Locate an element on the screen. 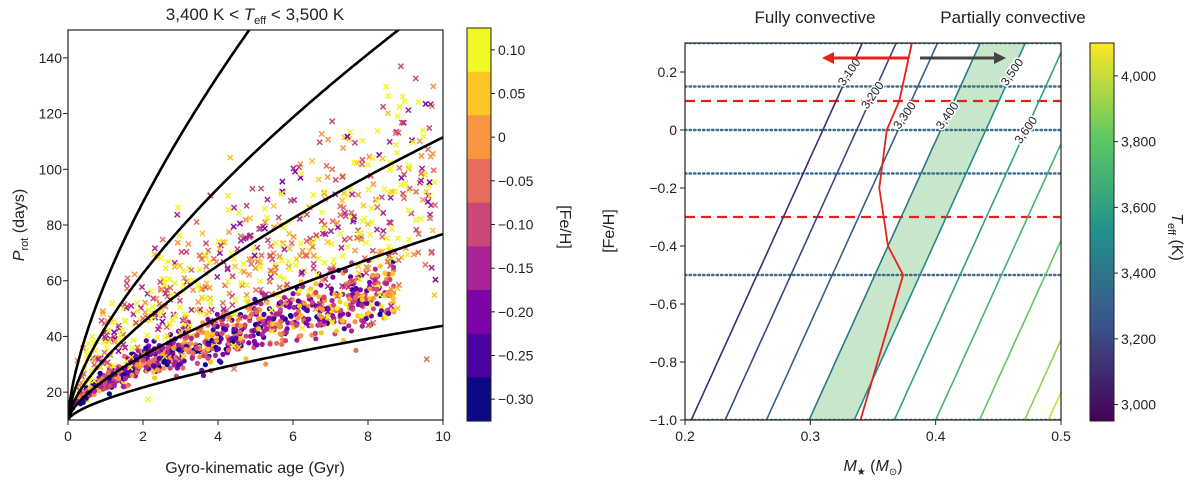 The width and height of the screenshot is (1200, 484). right-y-label: [Fe/H] is located at coordinates (609, 231).